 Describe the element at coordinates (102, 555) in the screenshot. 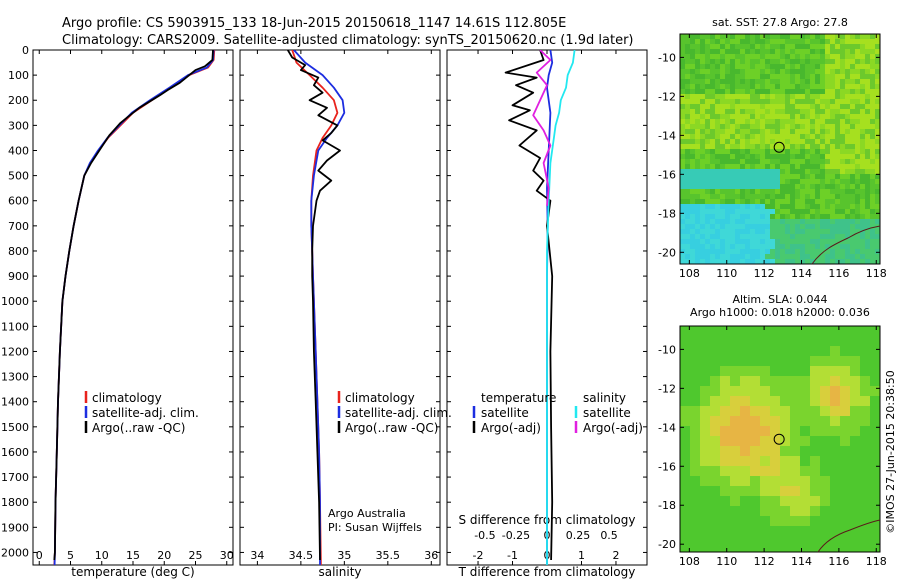

I see `x-tick-label: 10` at that location.